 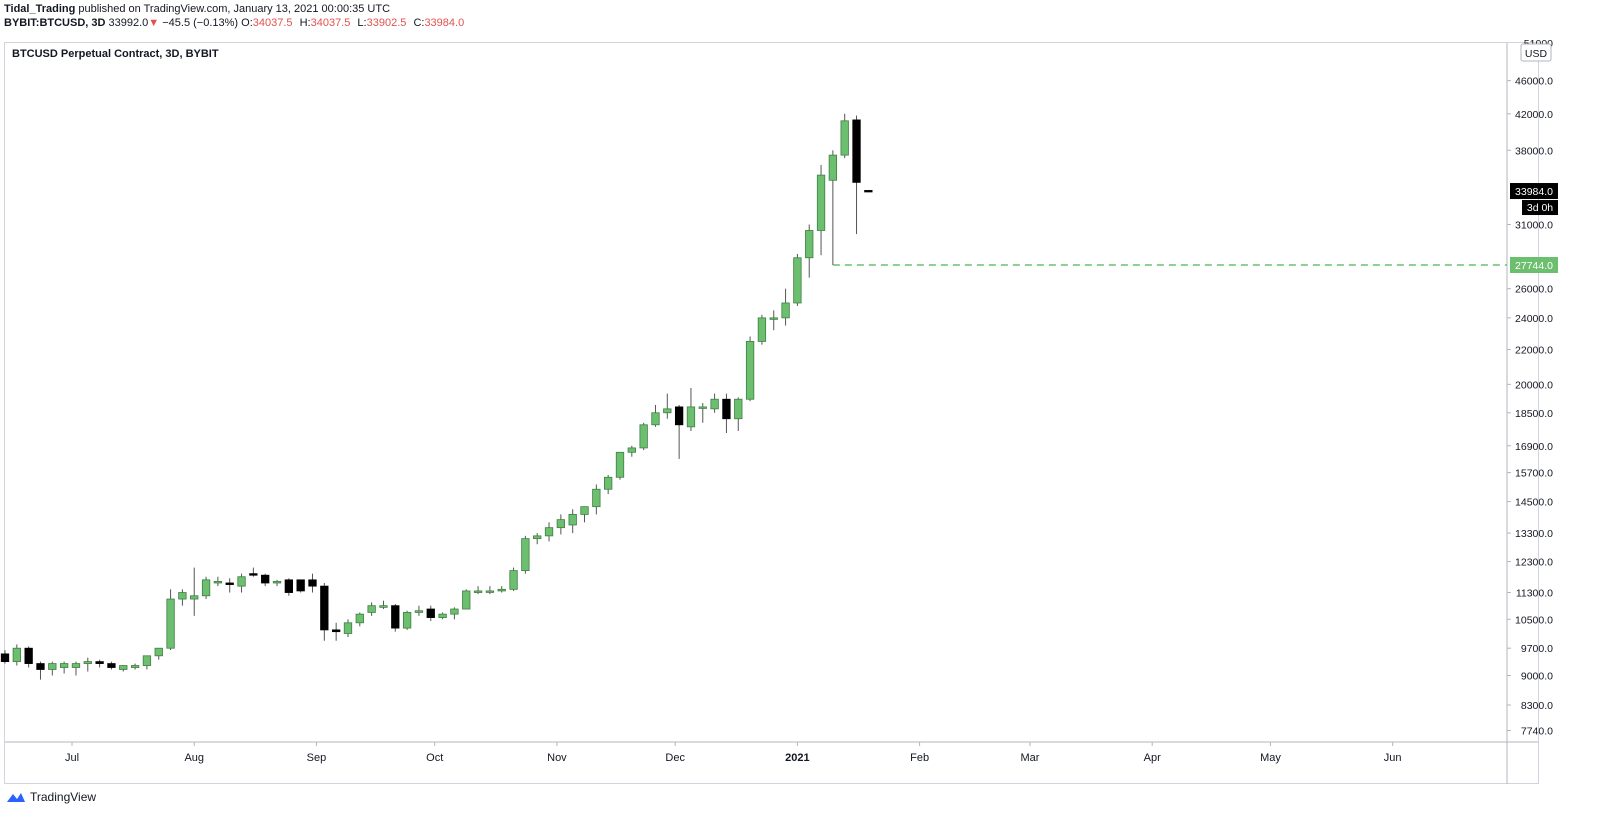 I want to click on y-tick-label: 13300.0, so click(x=1534, y=534).